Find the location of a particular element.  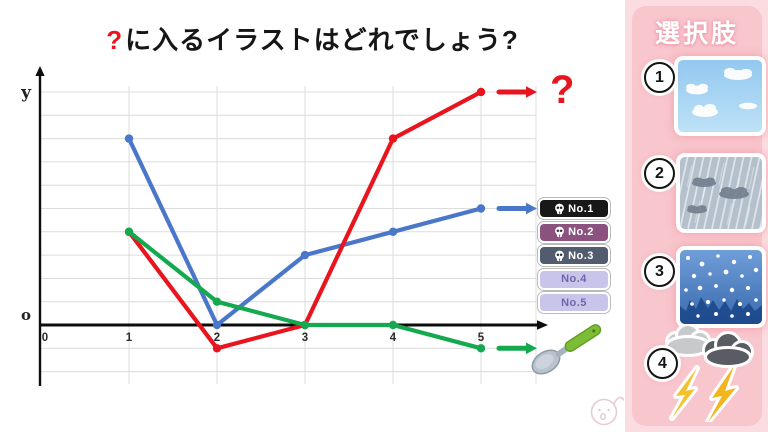

legend-badge-label: No.5 is located at coordinates (574, 302).